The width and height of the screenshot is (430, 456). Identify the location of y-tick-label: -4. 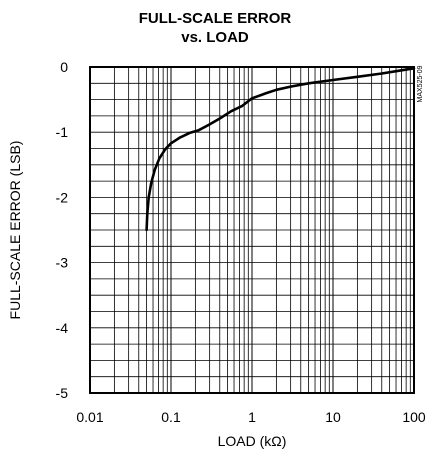
(62, 328).